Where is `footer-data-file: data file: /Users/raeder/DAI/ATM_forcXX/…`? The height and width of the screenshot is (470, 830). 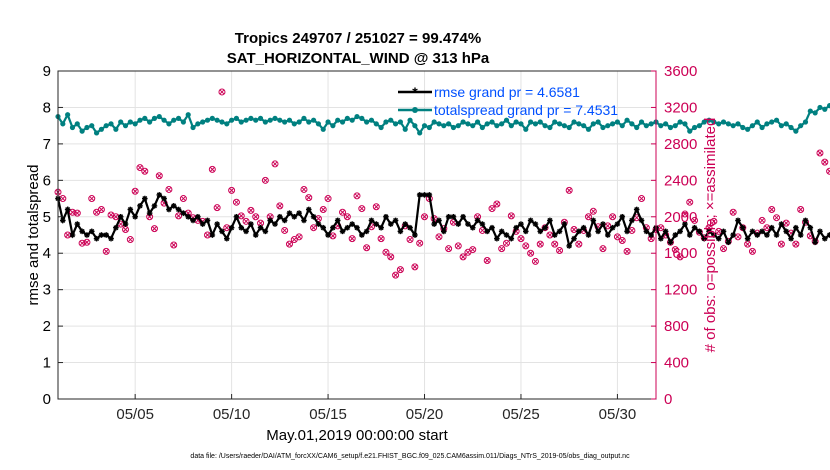
footer-data-file: data file: /Users/raeder/DAI/ATM_forcXX/… is located at coordinates (410, 456).